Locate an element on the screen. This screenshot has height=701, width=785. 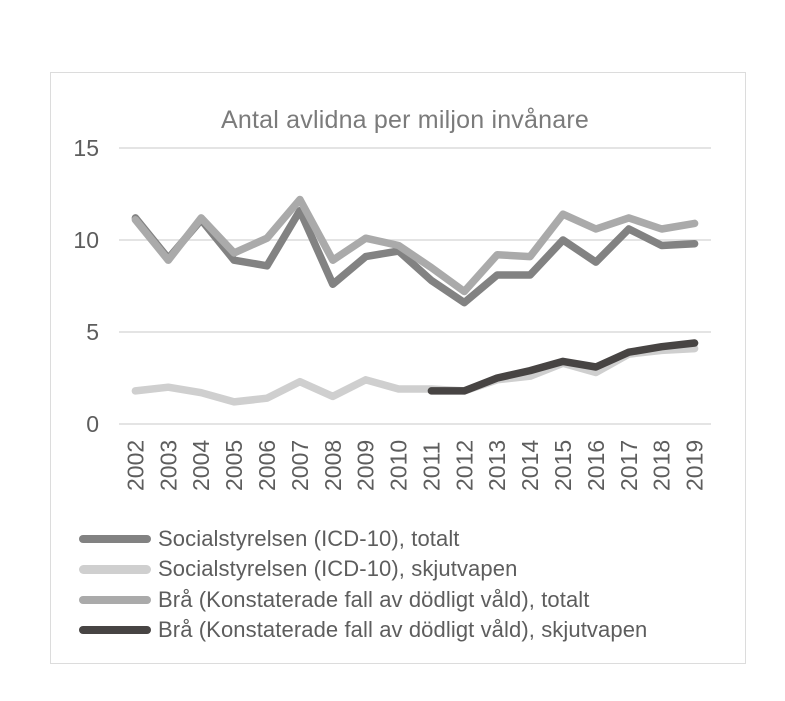
x-axis-tick-label: 2013 is located at coordinates (497, 465).